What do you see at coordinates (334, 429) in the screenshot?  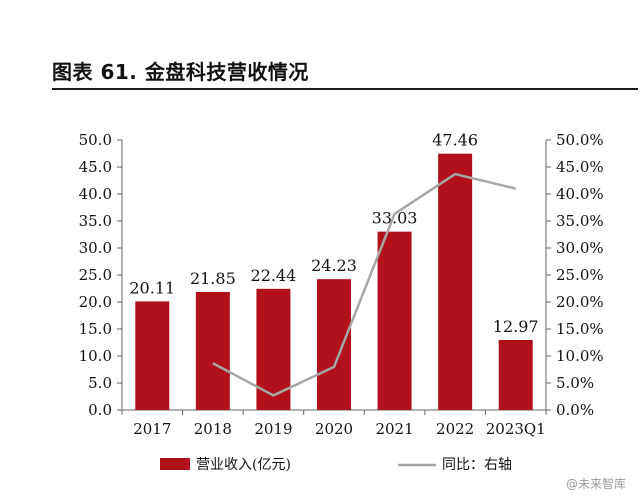 I see `x-axis-tick-label: 2020` at bounding box center [334, 429].